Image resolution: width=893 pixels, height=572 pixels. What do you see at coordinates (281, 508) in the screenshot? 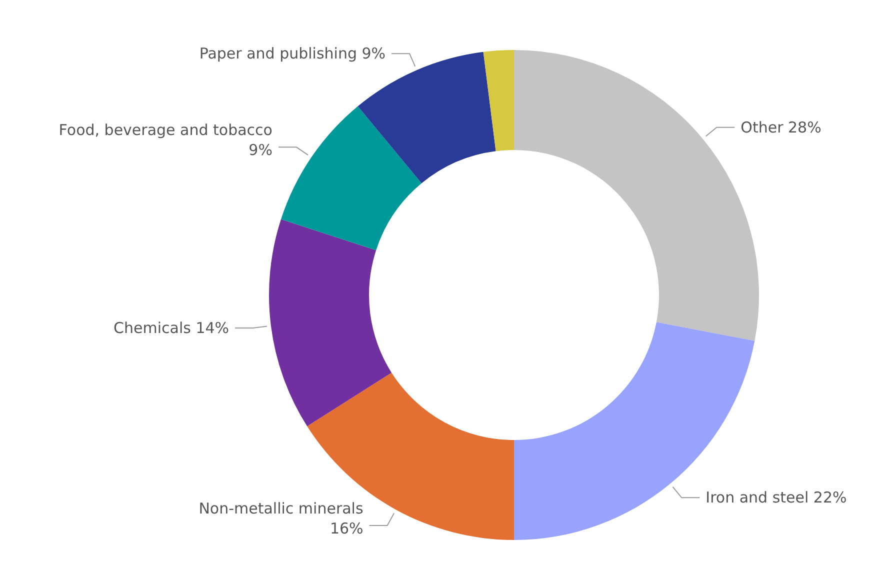
I see `slice-label: Non-metallic minerals` at bounding box center [281, 508].